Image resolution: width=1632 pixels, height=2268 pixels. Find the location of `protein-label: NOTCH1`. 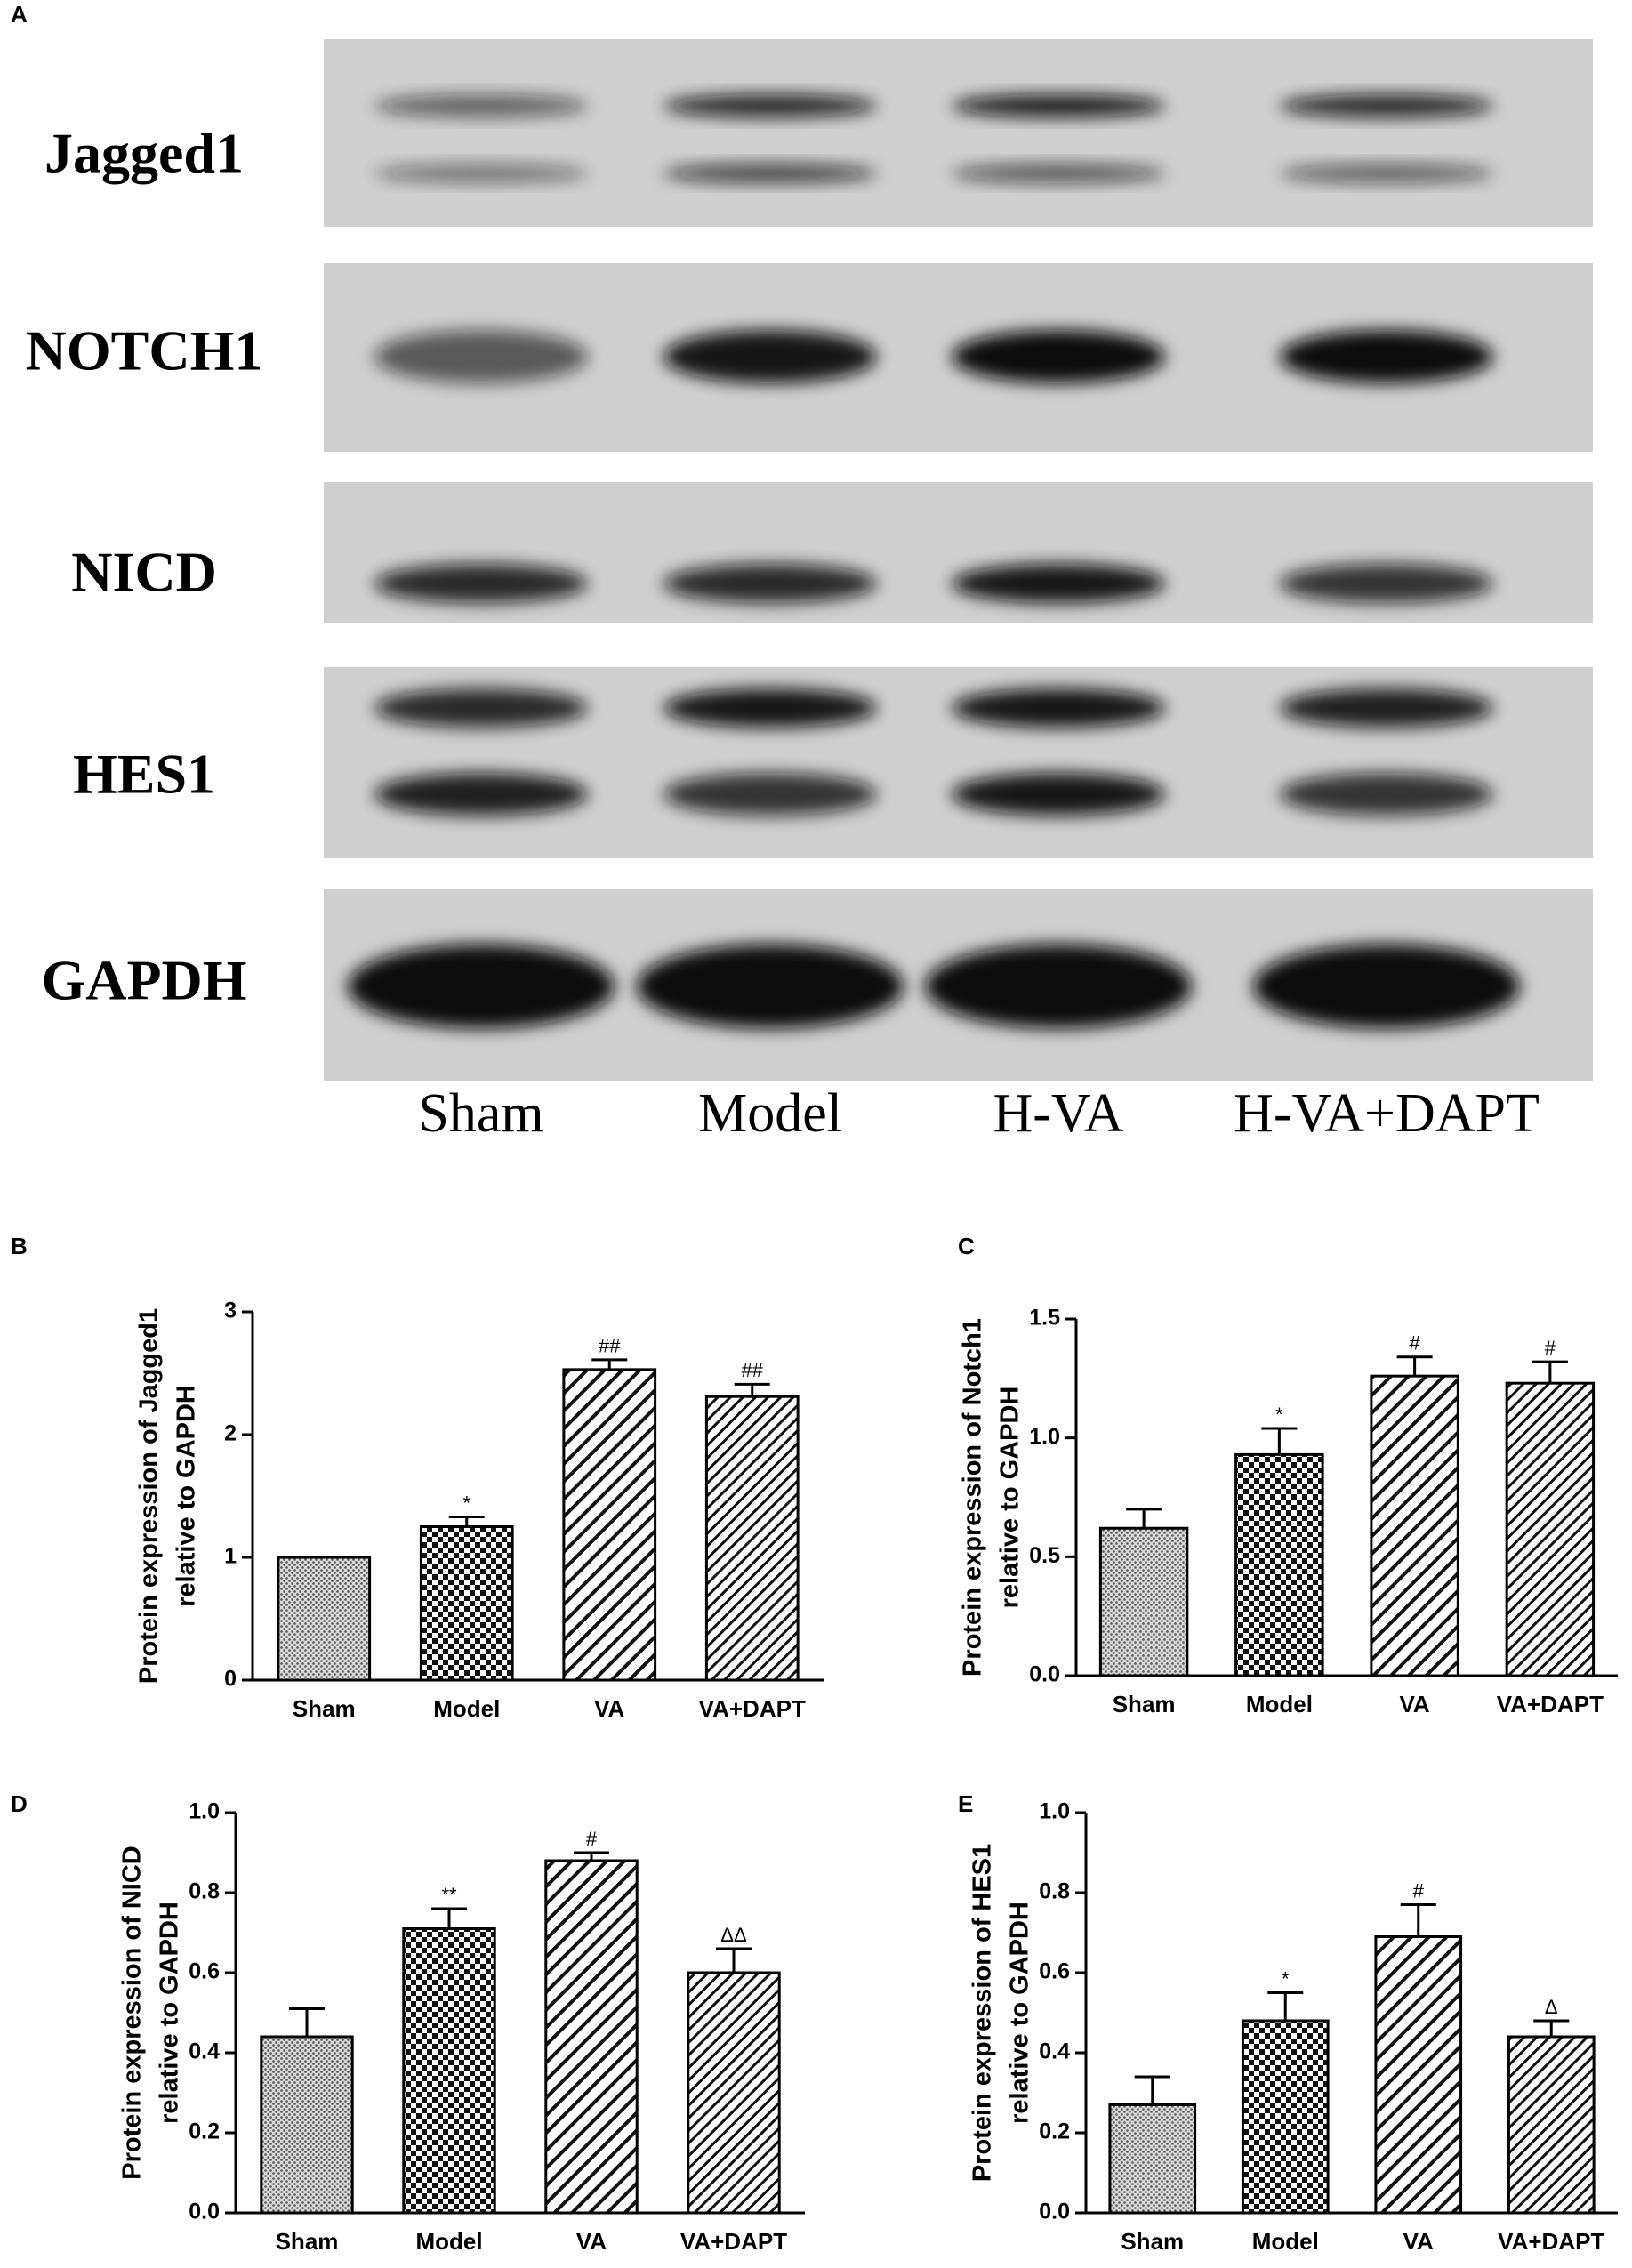

protein-label: NOTCH1 is located at coordinates (144, 350).